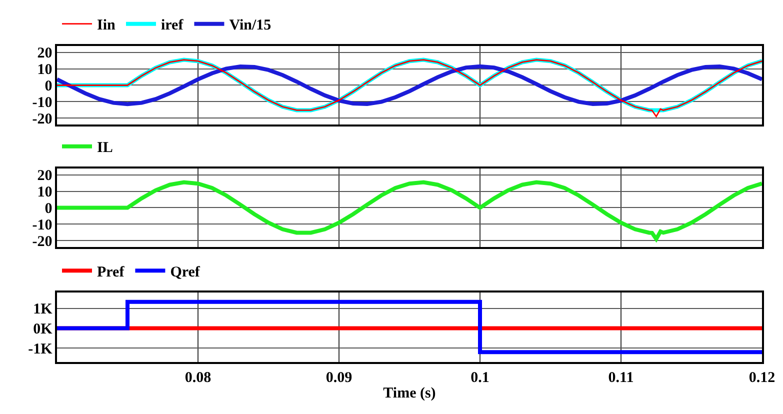 The width and height of the screenshot is (783, 414). What do you see at coordinates (409, 393) in the screenshot?
I see `x-axis-title: Time (s)` at bounding box center [409, 393].